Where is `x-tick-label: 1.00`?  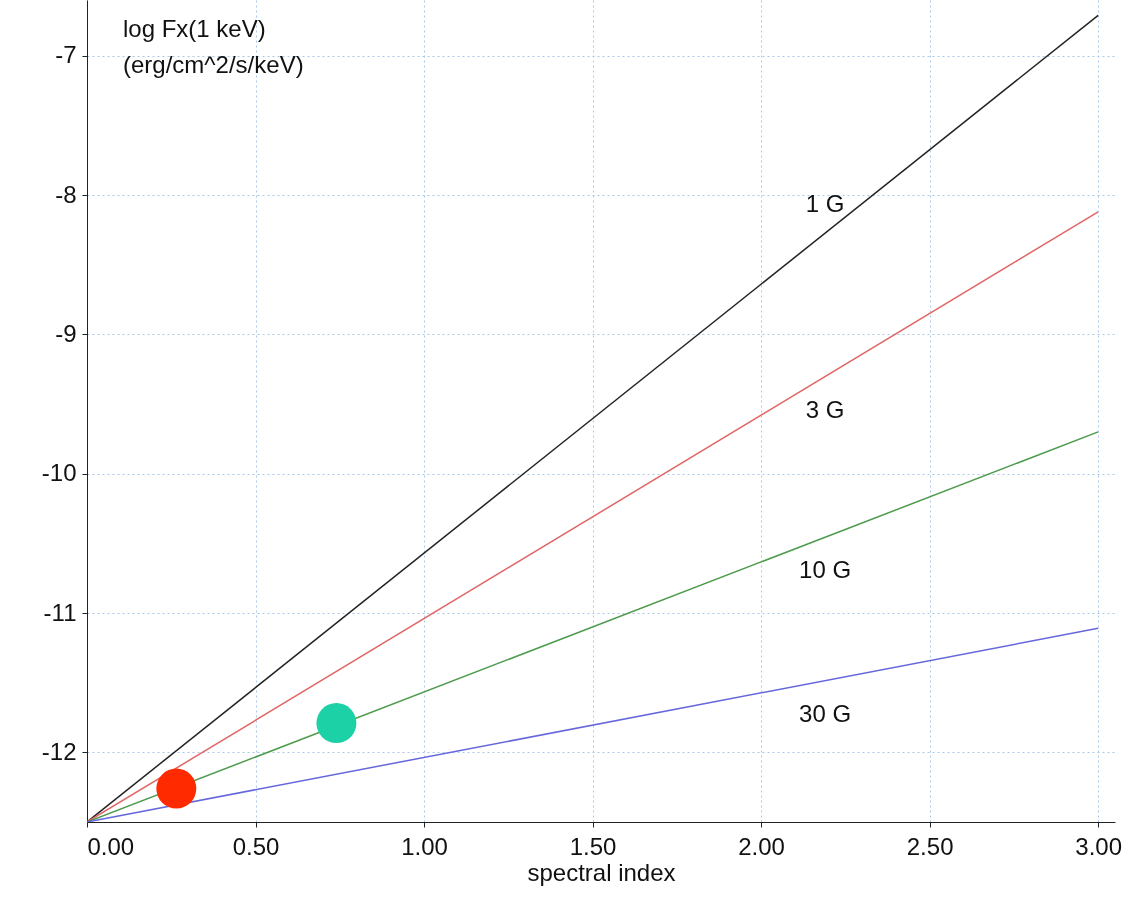
x-tick-label: 1.00 is located at coordinates (424, 846).